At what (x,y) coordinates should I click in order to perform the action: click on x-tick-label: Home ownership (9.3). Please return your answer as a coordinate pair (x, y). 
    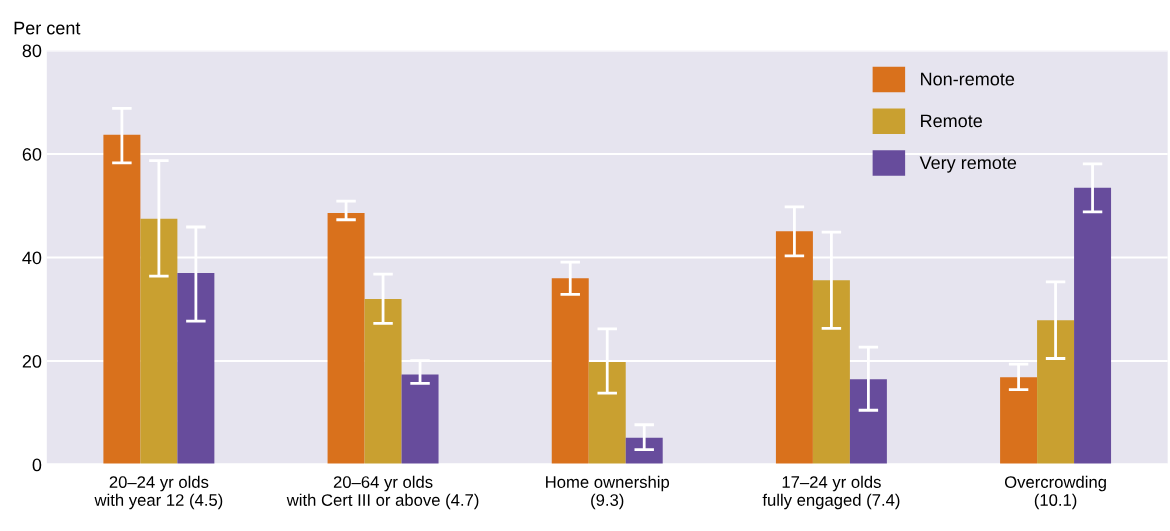
    Looking at the image, I should click on (608, 492).